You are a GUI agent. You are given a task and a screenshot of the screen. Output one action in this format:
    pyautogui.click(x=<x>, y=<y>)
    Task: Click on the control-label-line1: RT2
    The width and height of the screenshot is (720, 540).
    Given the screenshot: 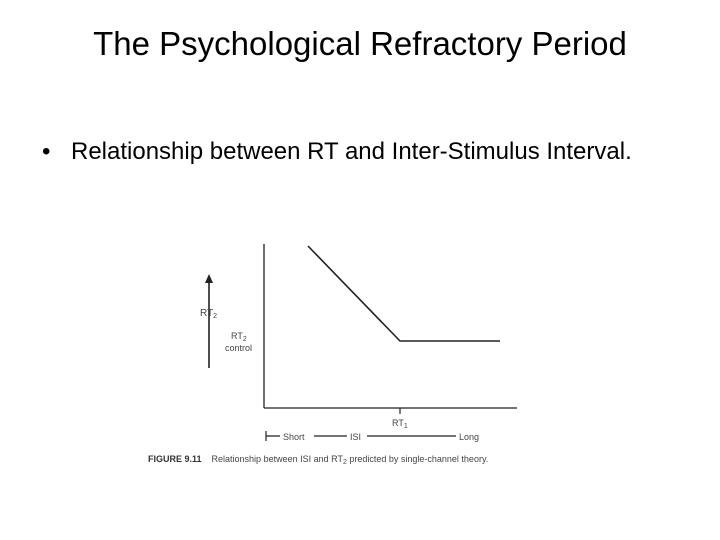 What is the action you would take?
    pyautogui.click(x=239, y=337)
    